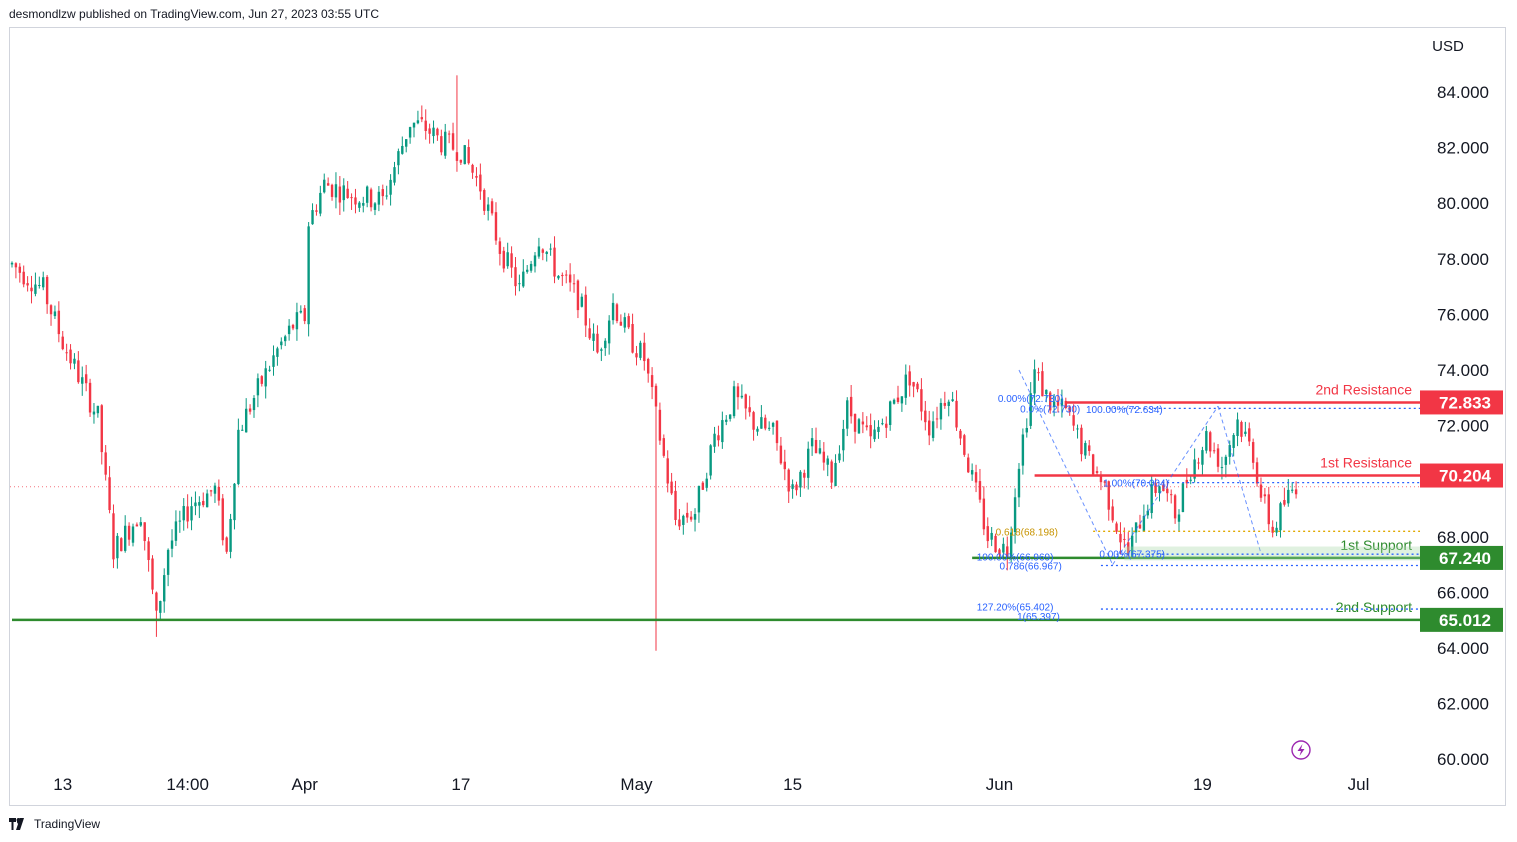 This screenshot has height=842, width=1517. What do you see at coordinates (1363, 389) in the screenshot?
I see `resistance-label: 2nd Resistance` at bounding box center [1363, 389].